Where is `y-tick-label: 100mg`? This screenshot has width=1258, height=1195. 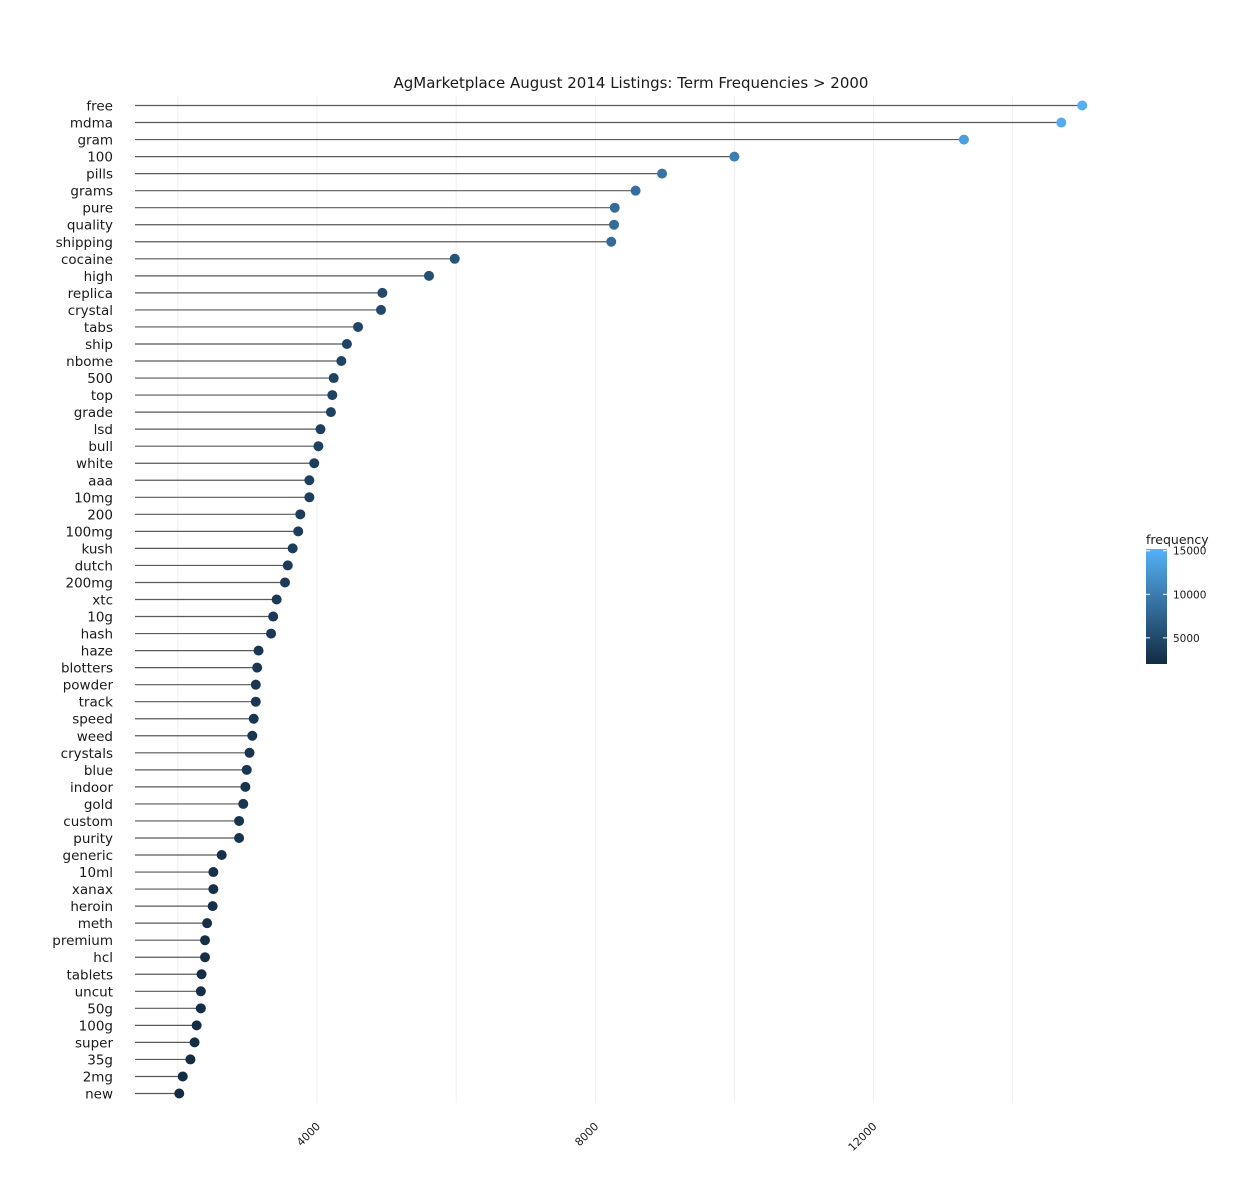
y-tick-label: 100mg is located at coordinates (90, 532).